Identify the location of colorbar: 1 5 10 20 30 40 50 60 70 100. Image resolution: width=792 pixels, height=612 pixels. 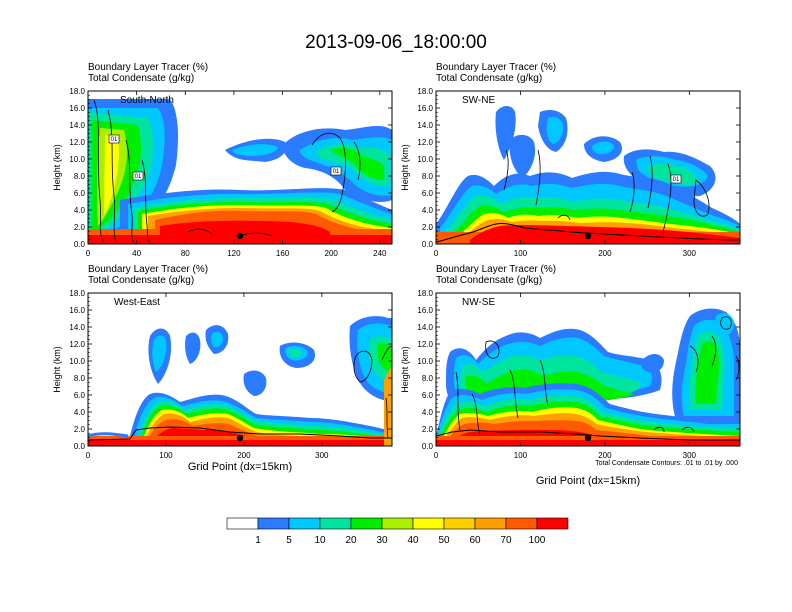
(397, 531).